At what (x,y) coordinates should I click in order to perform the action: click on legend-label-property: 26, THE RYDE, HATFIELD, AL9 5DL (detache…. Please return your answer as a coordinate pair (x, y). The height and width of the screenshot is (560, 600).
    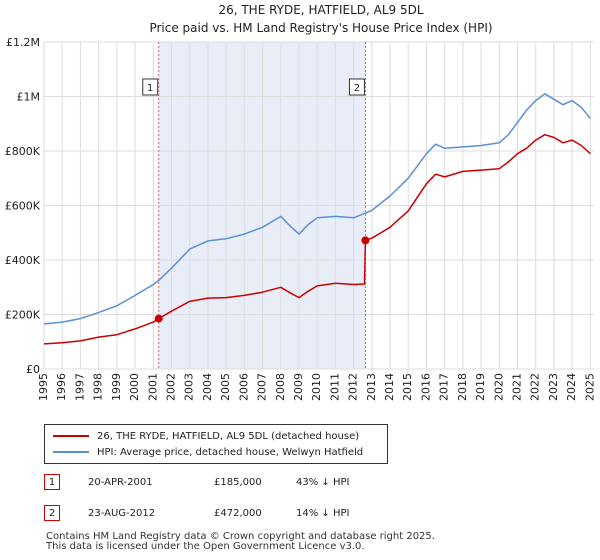
    Looking at the image, I should click on (228, 436).